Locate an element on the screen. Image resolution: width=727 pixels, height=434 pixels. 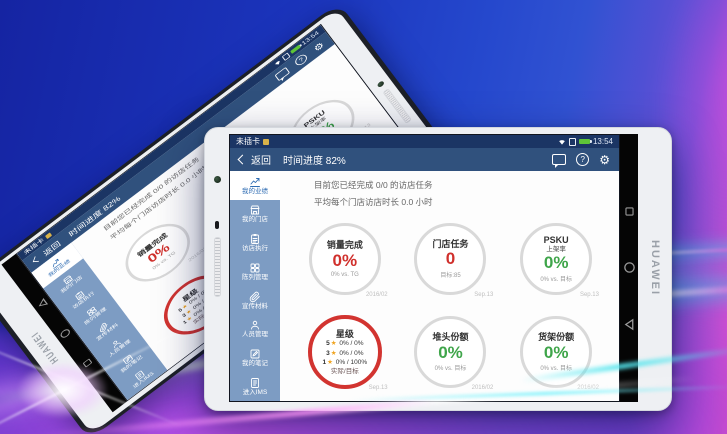
kpi-subtitle: 上架率 is located at coordinates (556, 249).